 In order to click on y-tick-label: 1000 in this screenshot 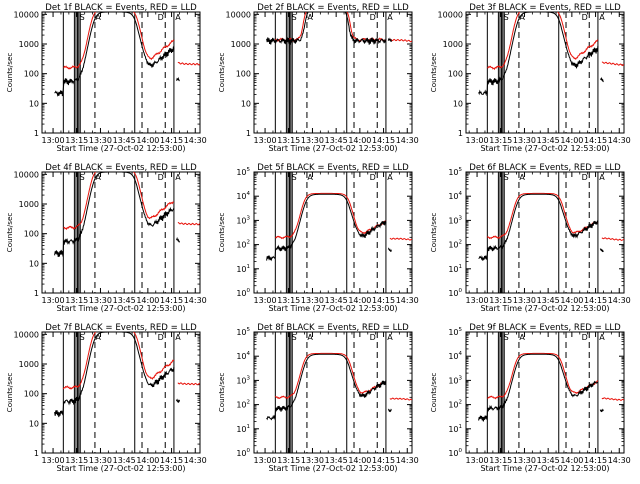, I will do `click(29, 364)`.